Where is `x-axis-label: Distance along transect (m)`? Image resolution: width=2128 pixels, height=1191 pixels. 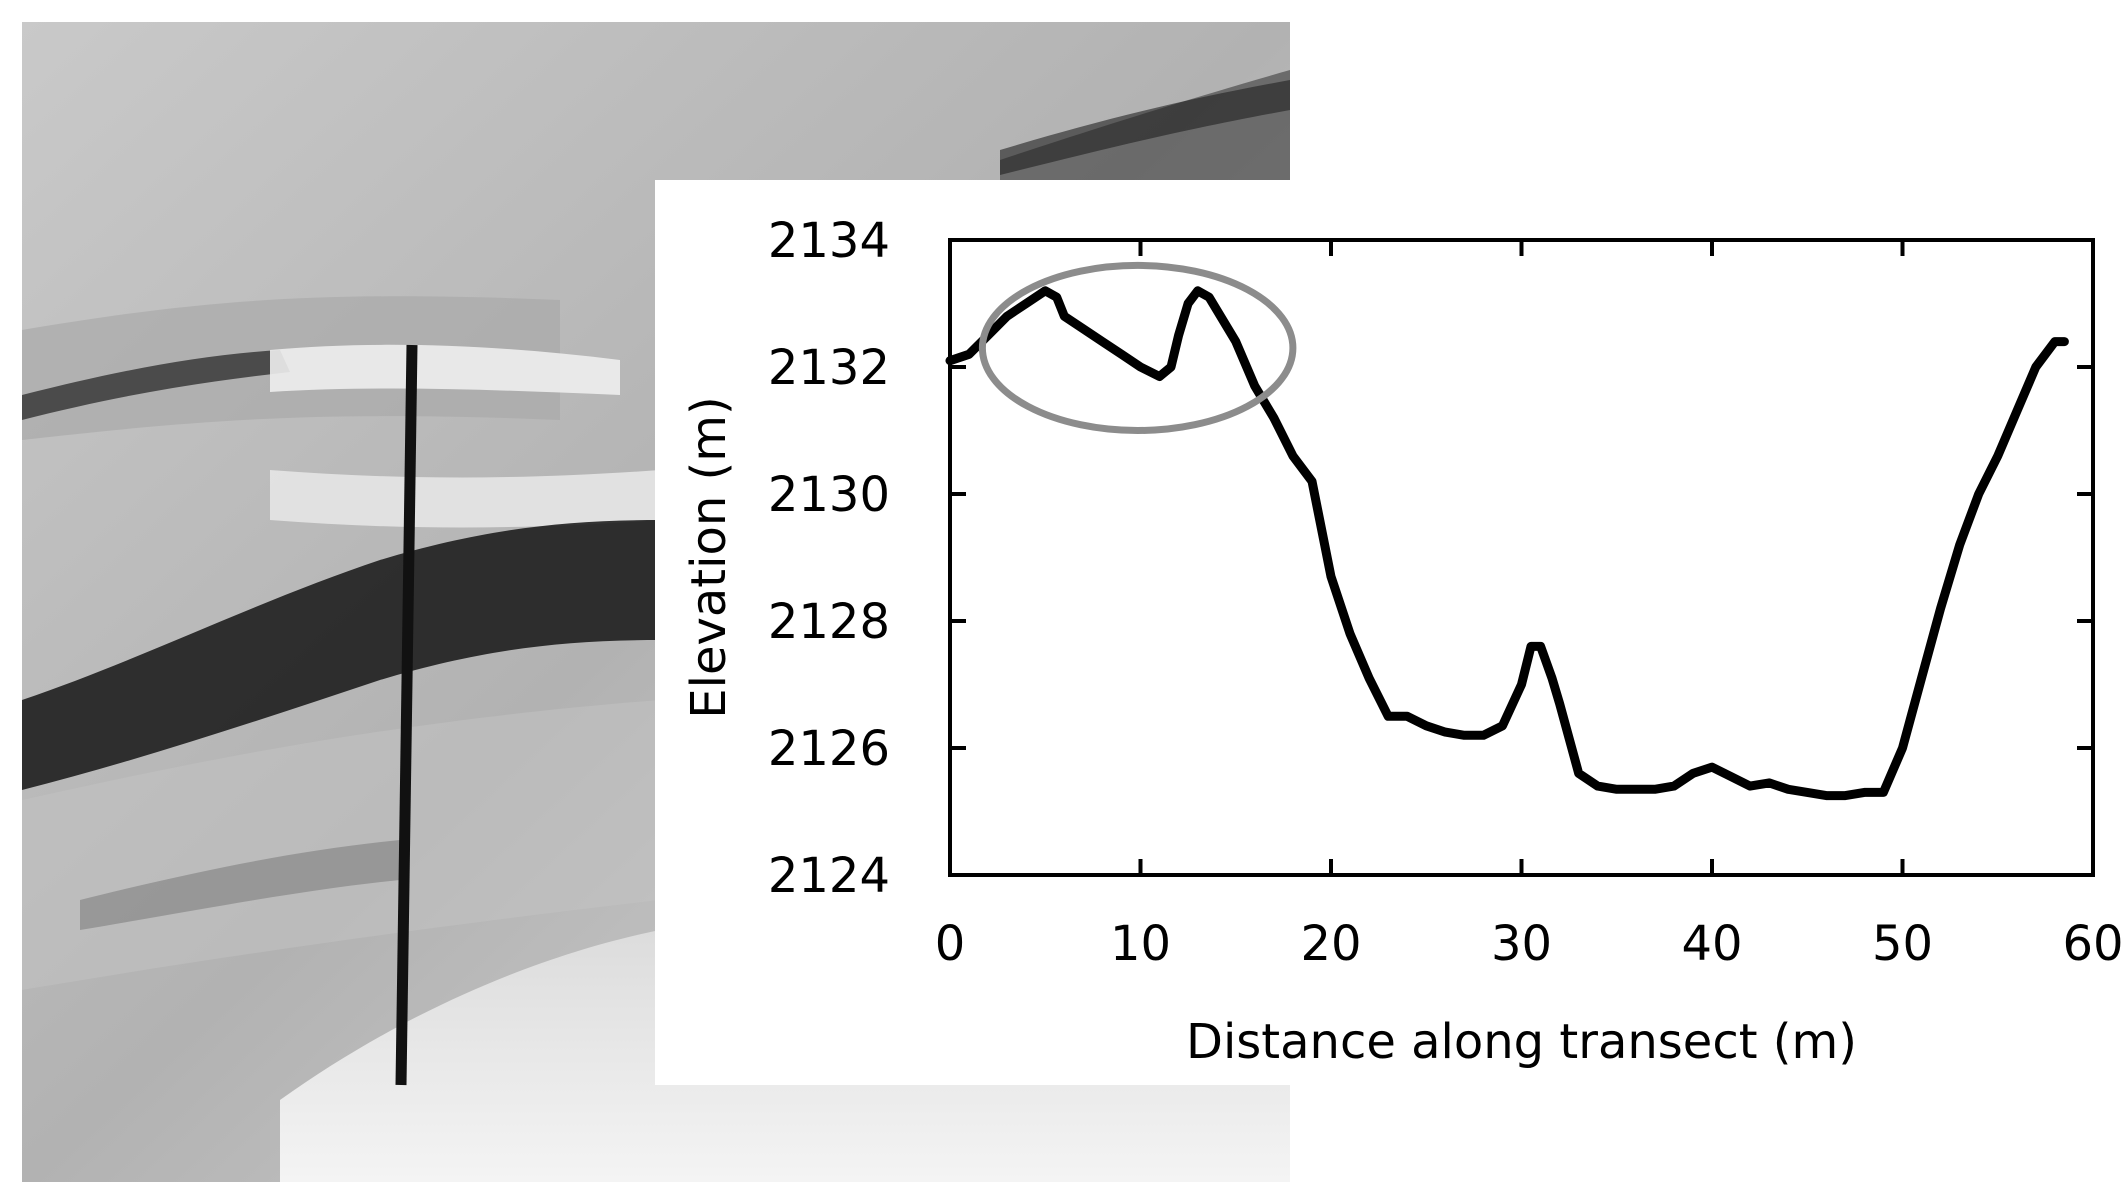 x-axis-label: Distance along transect (m) is located at coordinates (1521, 1042).